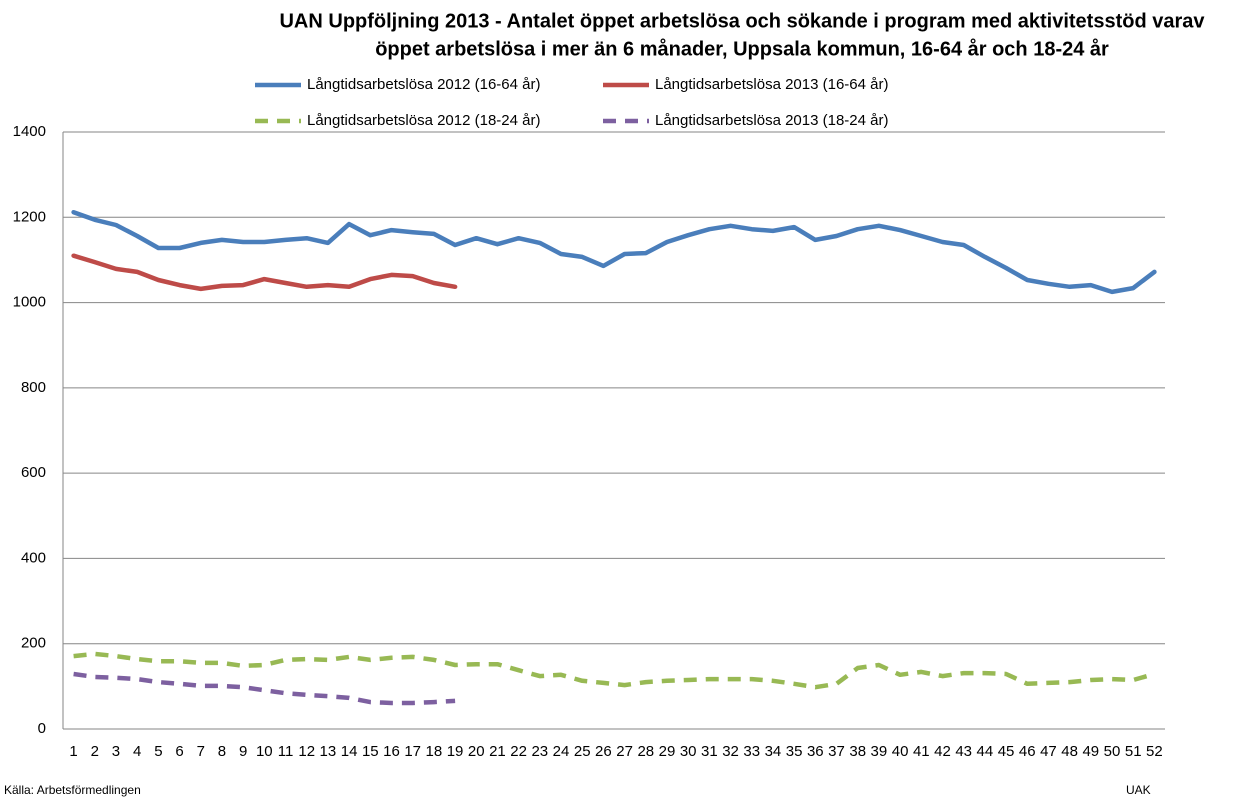 This screenshot has height=799, width=1234. What do you see at coordinates (688, 751) in the screenshot?
I see `x-tick-label: 30` at bounding box center [688, 751].